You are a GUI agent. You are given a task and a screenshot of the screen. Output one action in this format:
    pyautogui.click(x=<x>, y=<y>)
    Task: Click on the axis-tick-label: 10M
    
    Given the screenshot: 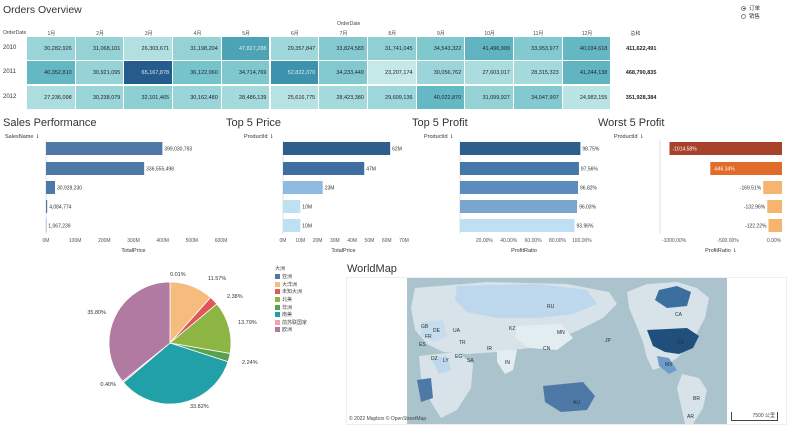 What is the action you would take?
    pyautogui.click(x=300, y=241)
    